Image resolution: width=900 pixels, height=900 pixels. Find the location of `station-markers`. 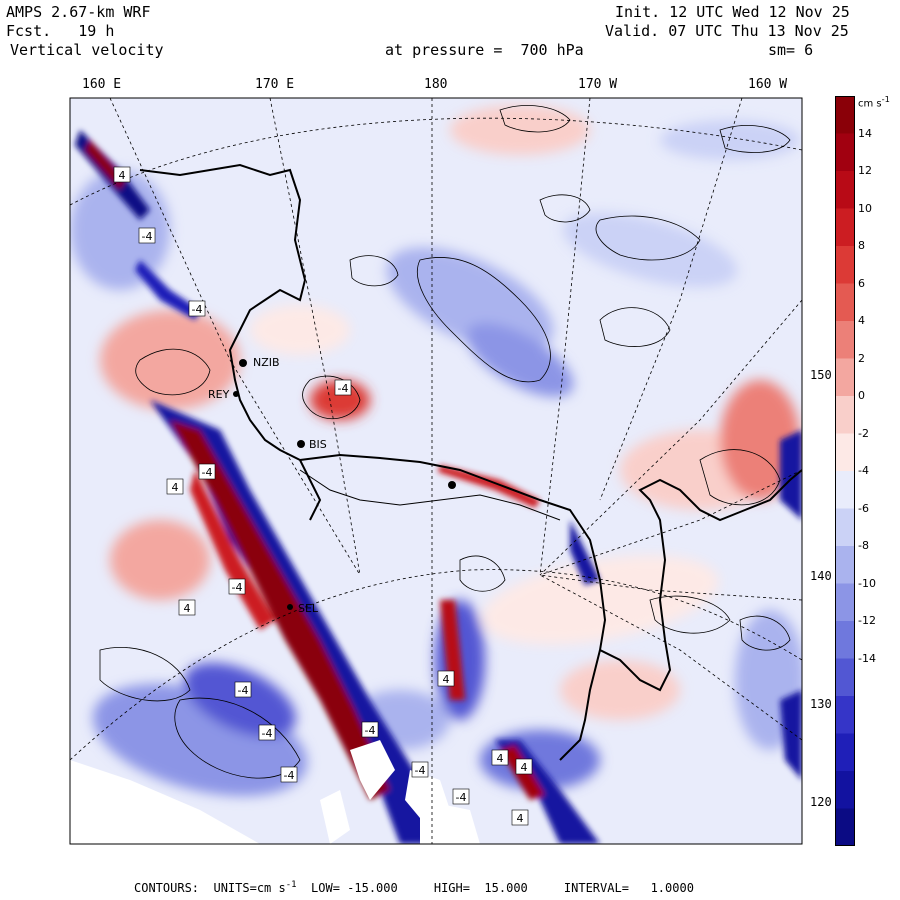

station-markers is located at coordinates (344, 484).